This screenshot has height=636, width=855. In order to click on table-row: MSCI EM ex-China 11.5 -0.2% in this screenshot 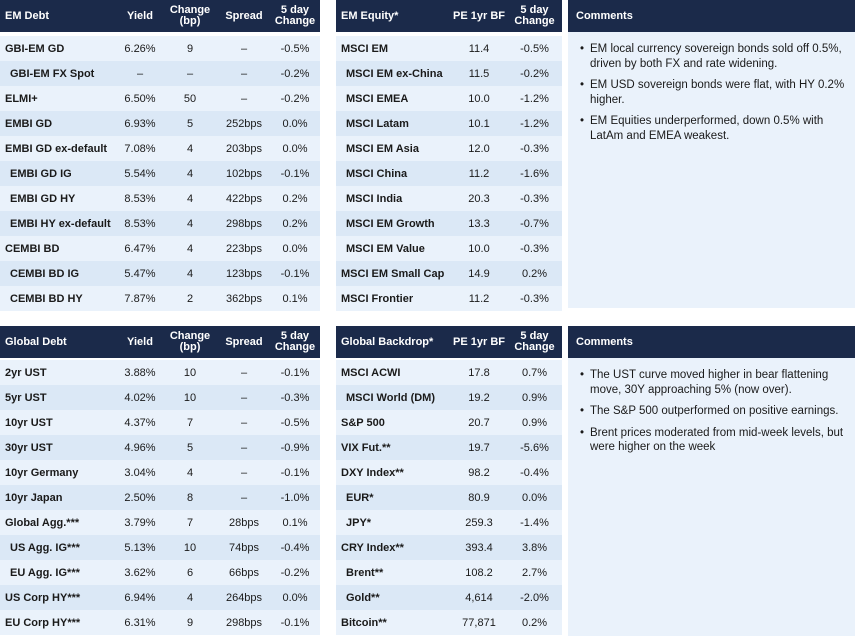, I will do `click(449, 73)`.